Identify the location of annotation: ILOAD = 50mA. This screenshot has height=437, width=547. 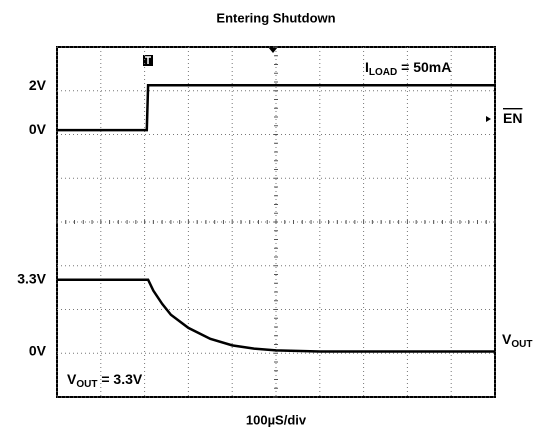
(408, 68).